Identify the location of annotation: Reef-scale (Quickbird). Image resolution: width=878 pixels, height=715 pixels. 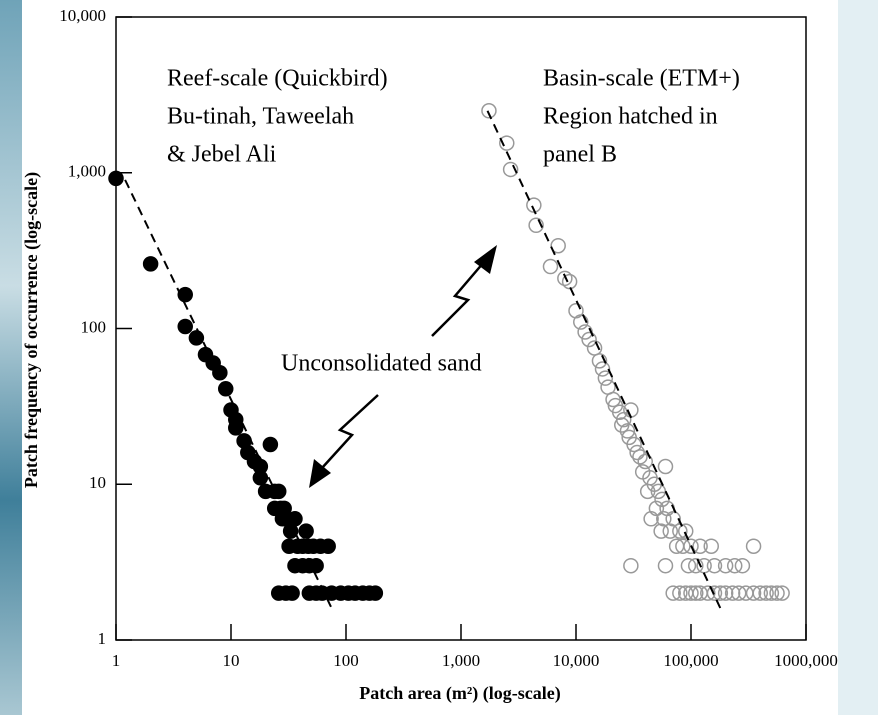
(277, 79).